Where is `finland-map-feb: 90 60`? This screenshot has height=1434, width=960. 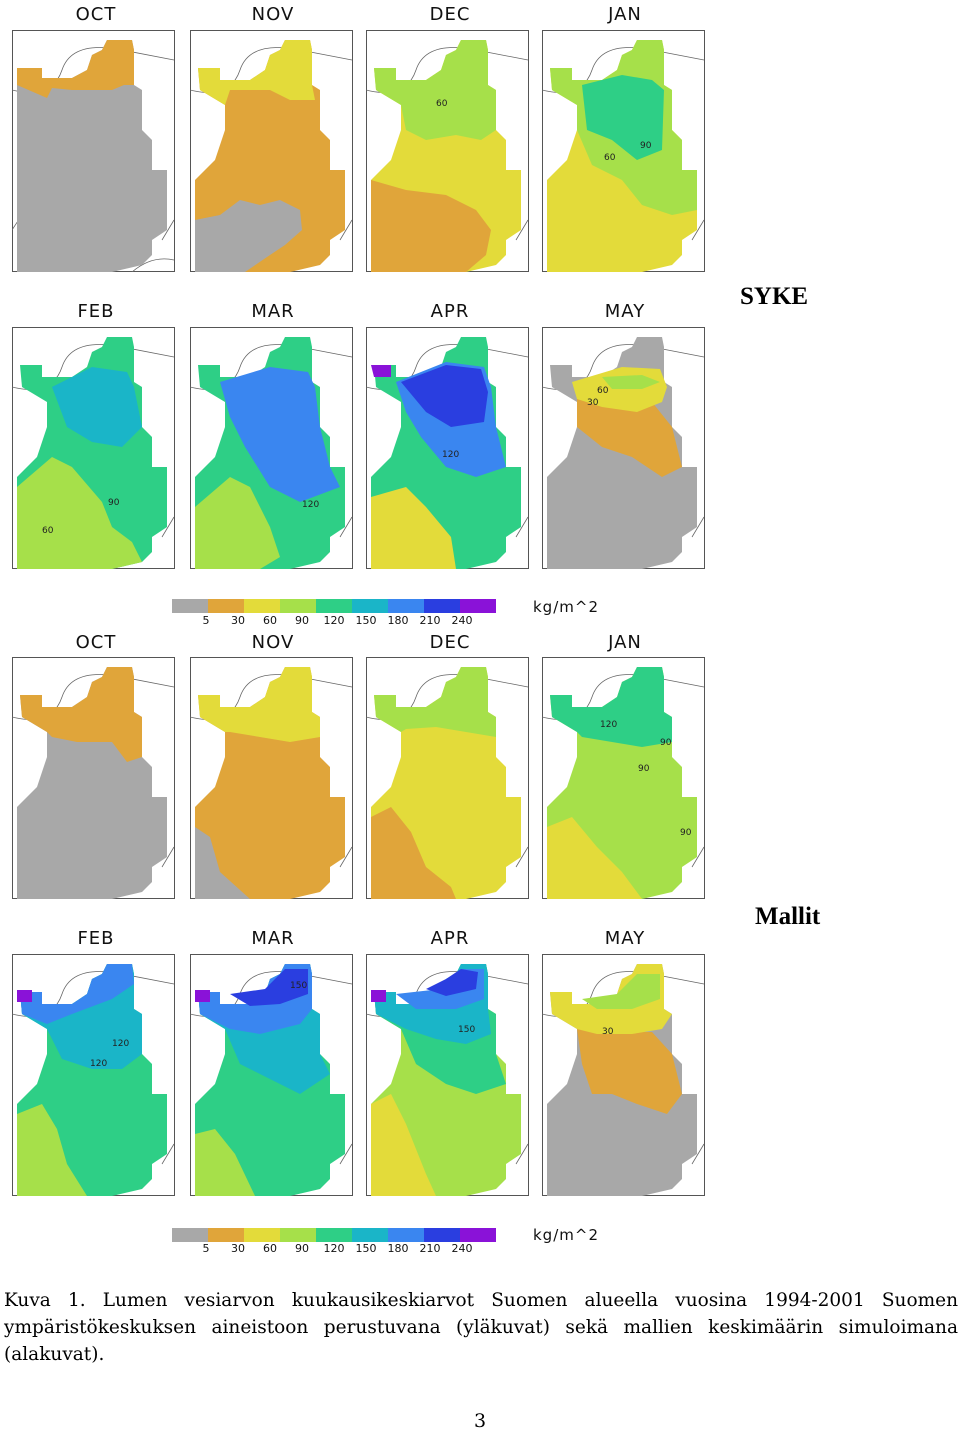
finland-map-feb: 90 60 is located at coordinates (93, 448).